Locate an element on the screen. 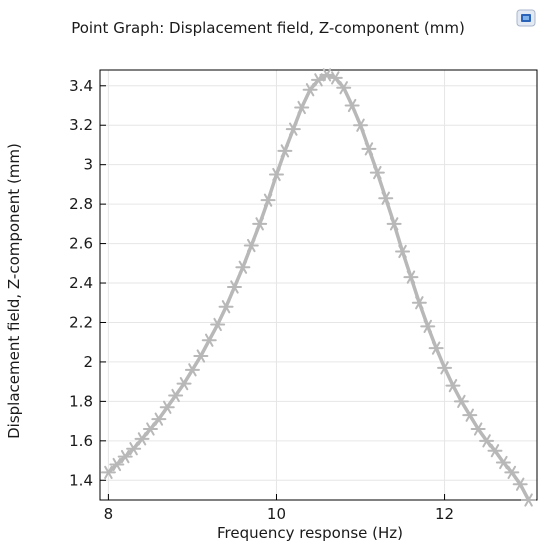 The height and width of the screenshot is (549, 550). y-tick-label: 1.8 is located at coordinates (81, 401).